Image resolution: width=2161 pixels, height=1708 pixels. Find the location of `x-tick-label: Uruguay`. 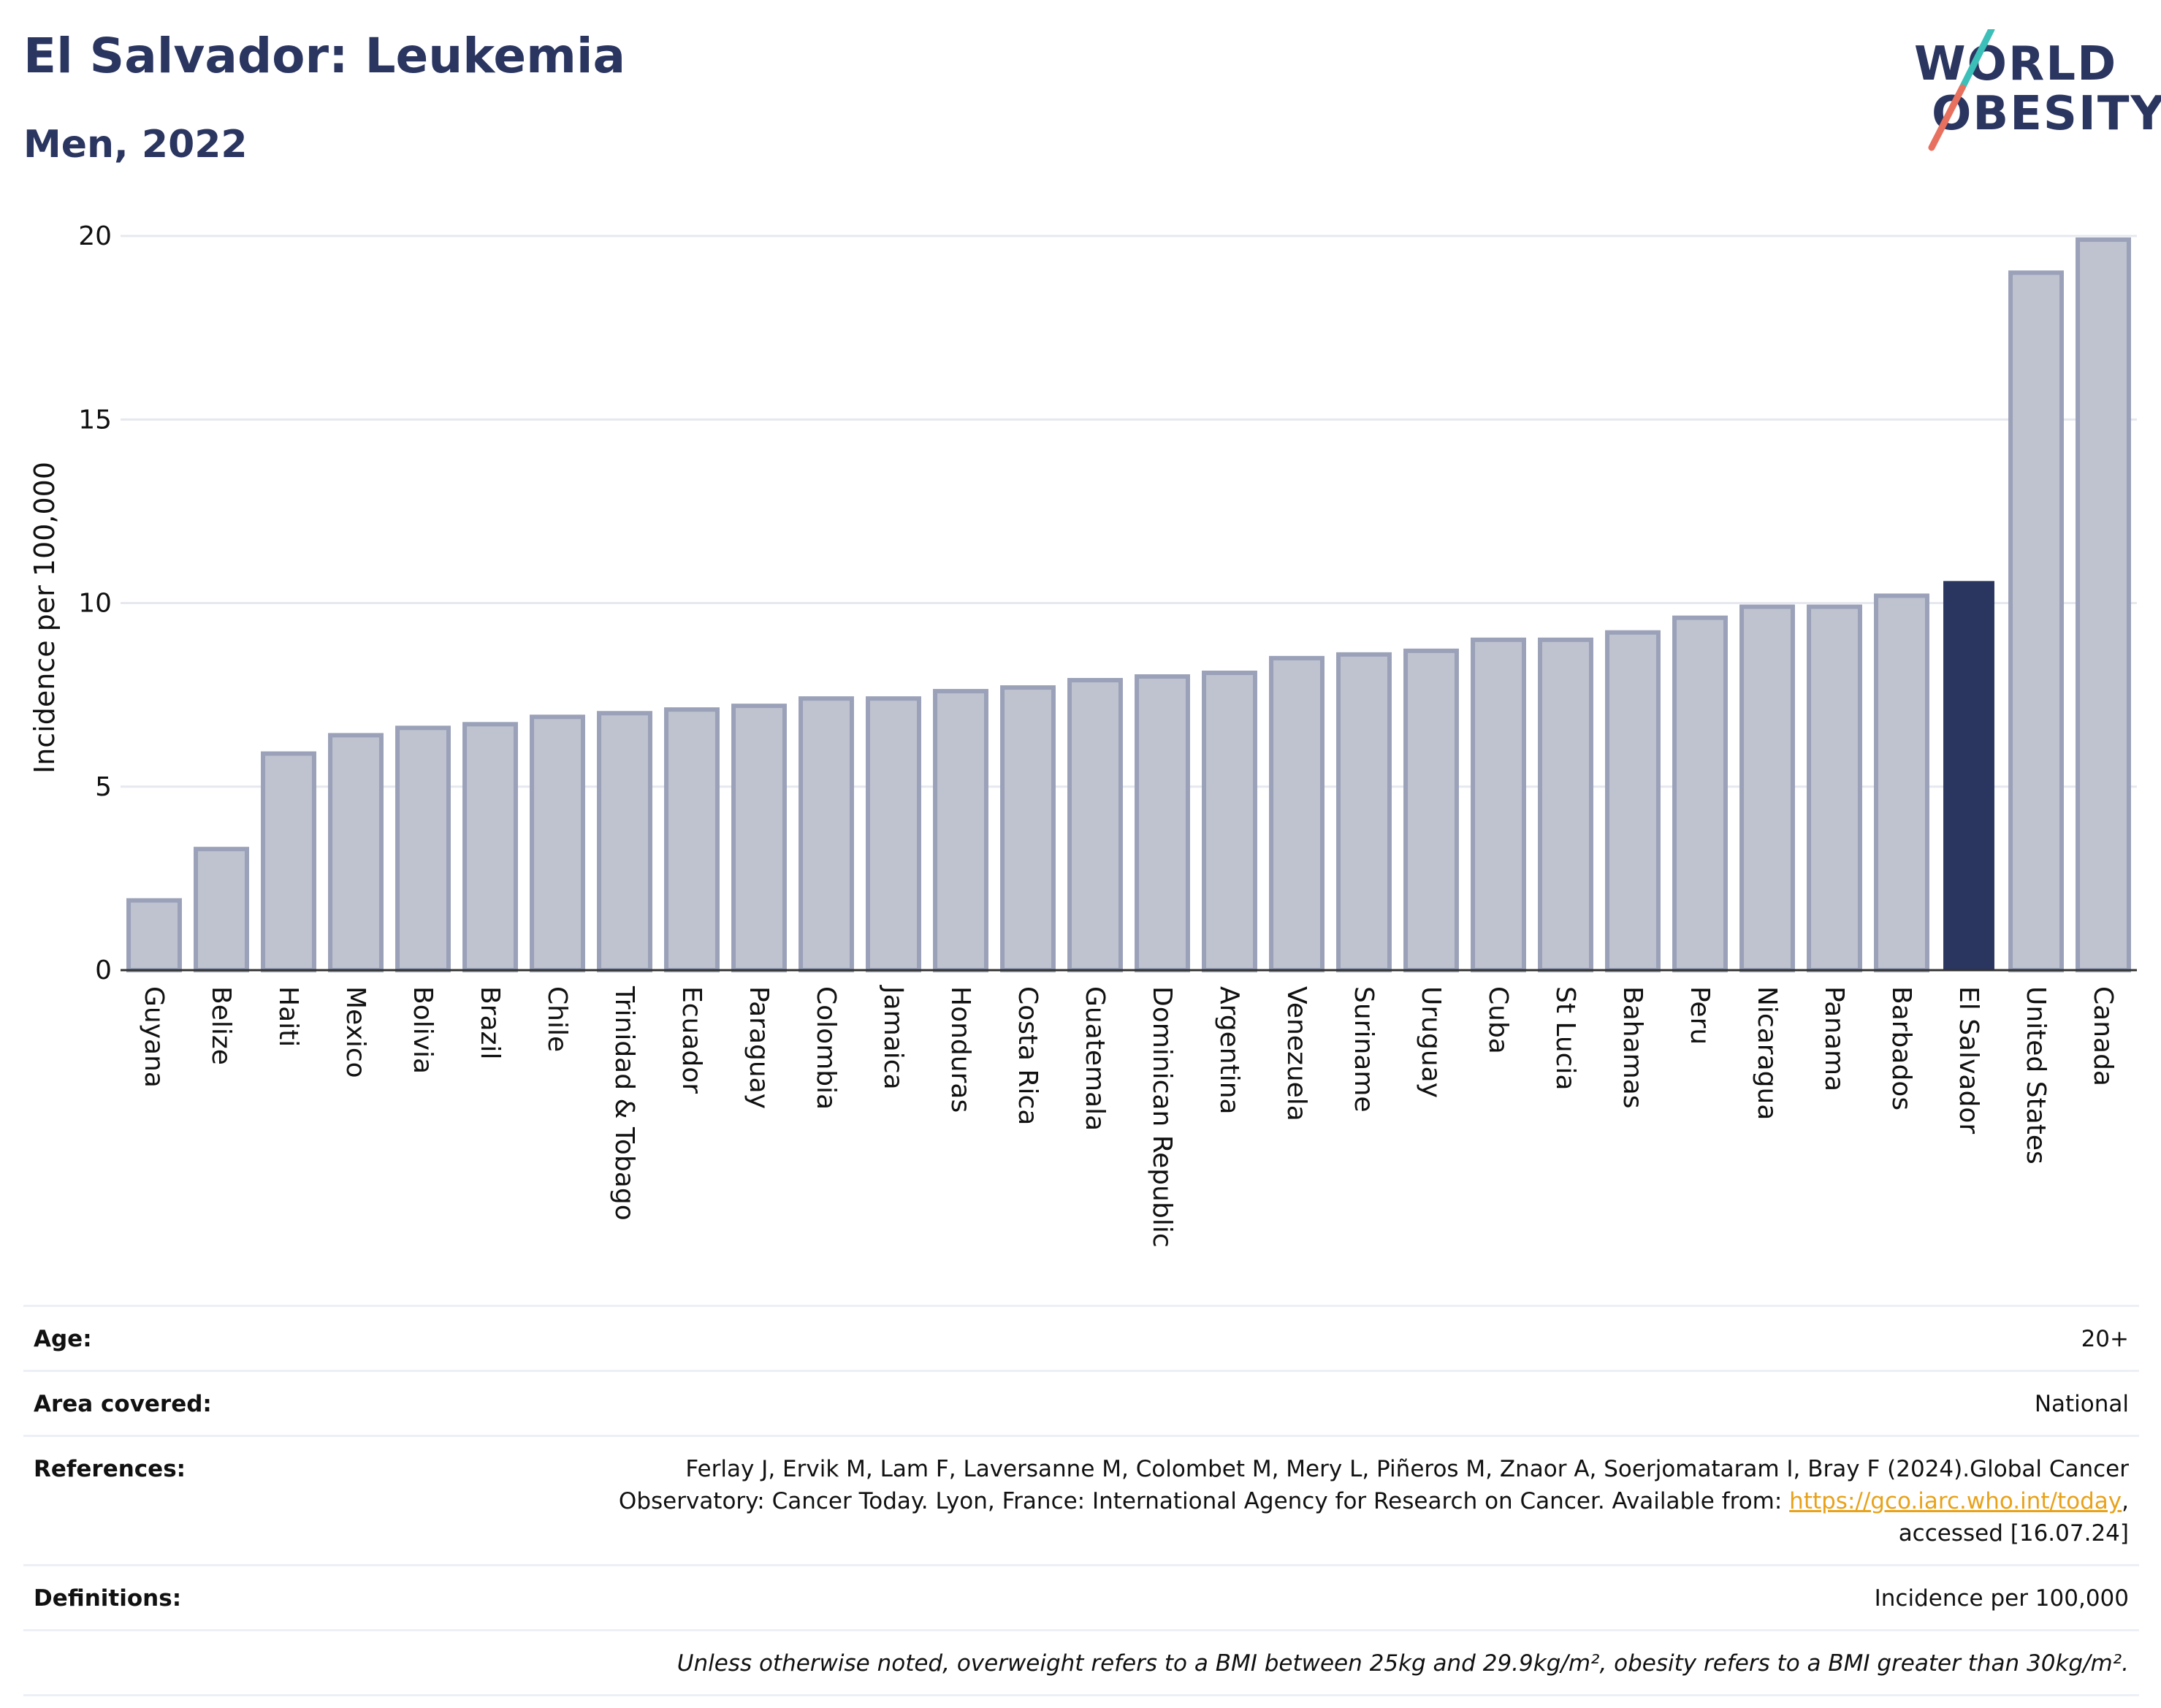

x-tick-label: Uruguay is located at coordinates (1431, 1042).